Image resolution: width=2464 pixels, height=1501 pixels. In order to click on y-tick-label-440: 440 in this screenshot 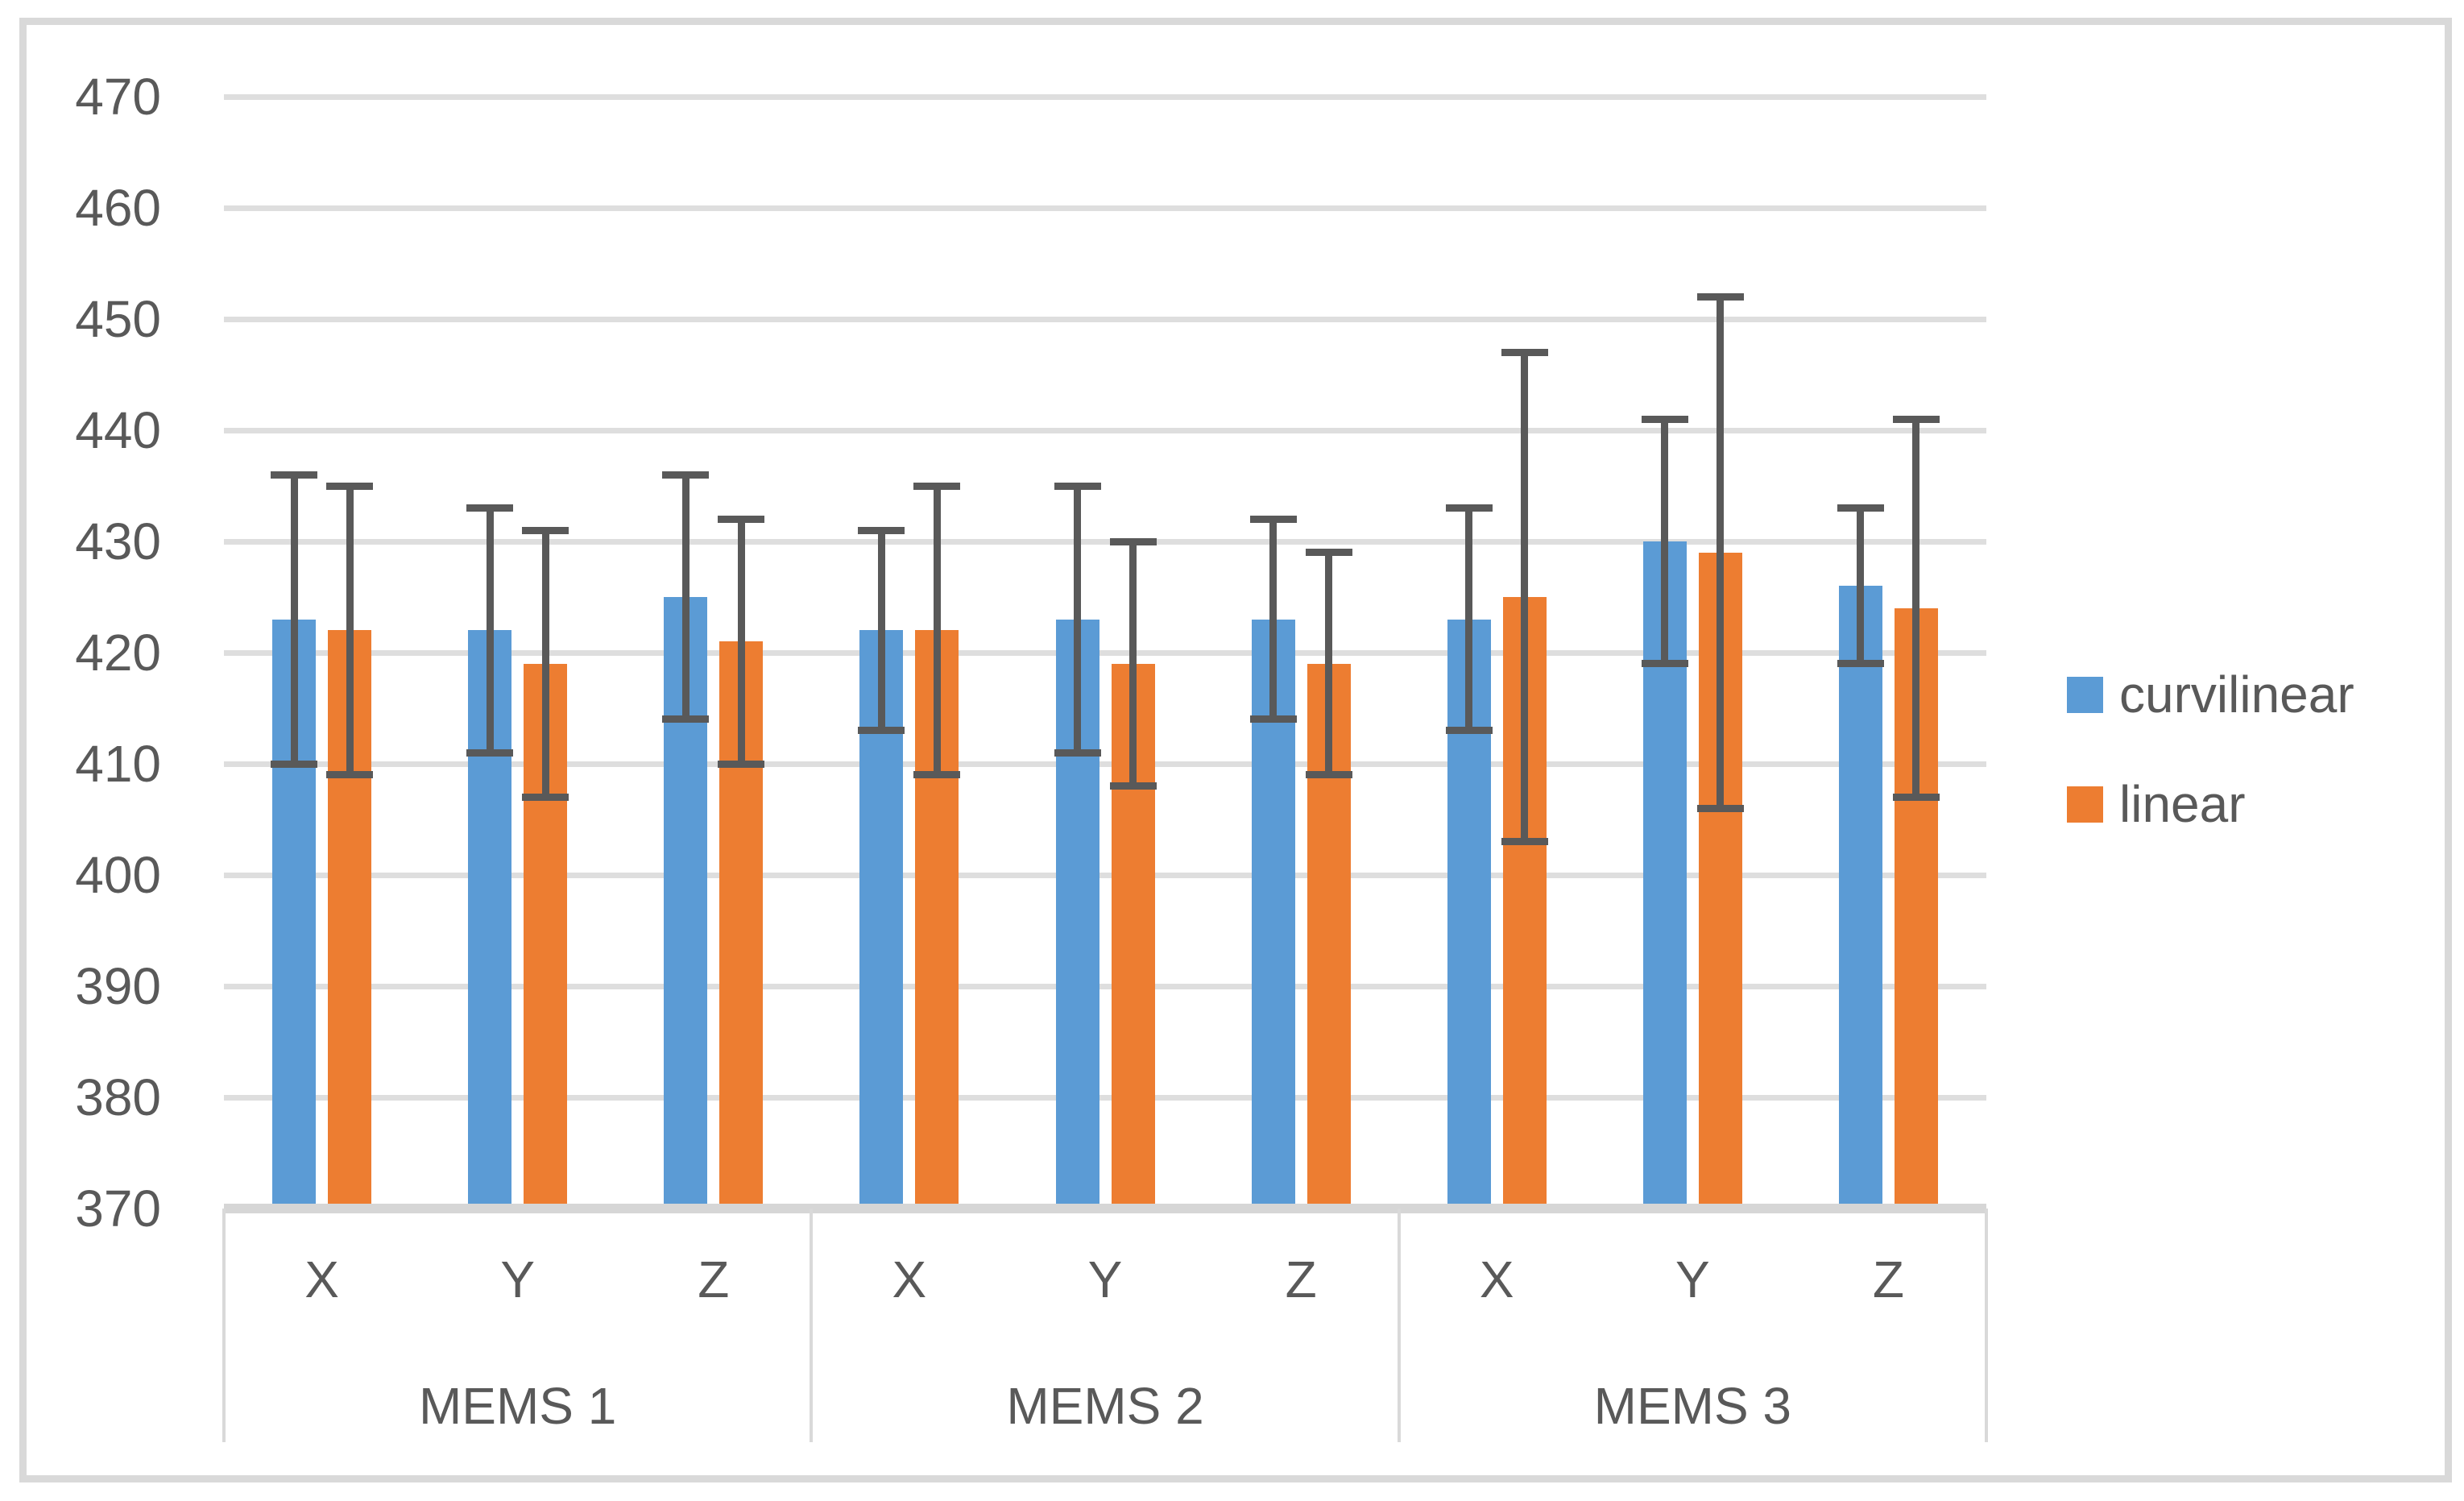, I will do `click(118, 430)`.